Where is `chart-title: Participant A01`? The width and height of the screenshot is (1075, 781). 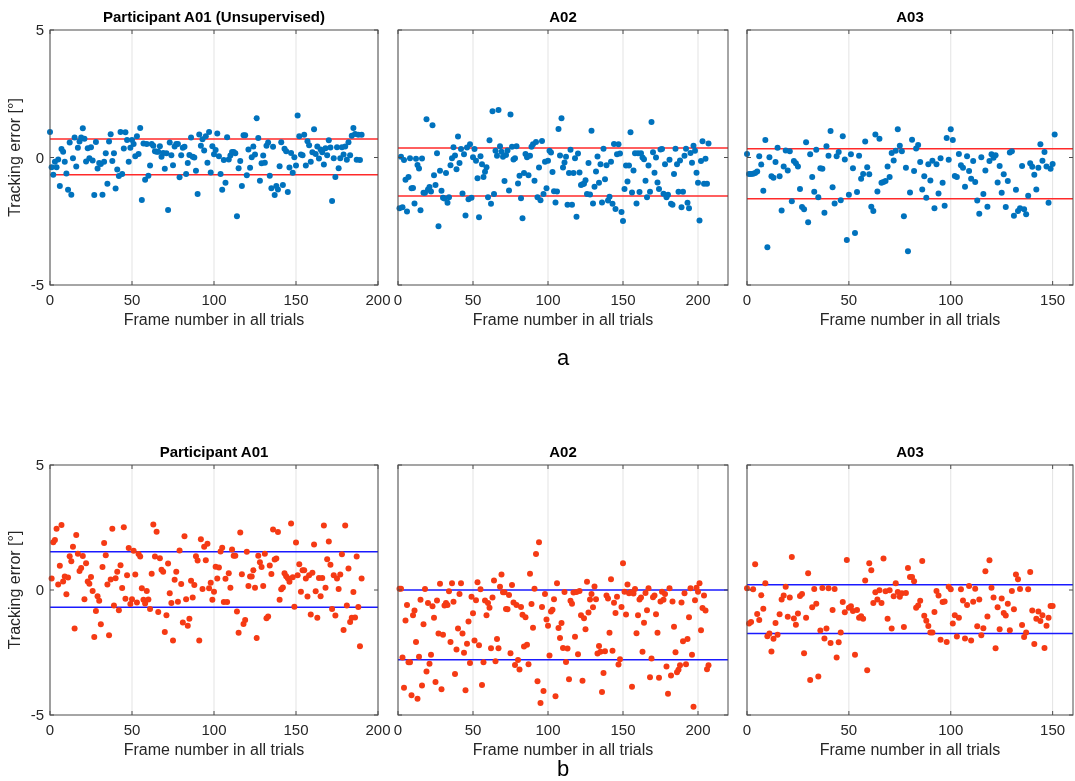 chart-title: Participant A01 is located at coordinates (214, 451).